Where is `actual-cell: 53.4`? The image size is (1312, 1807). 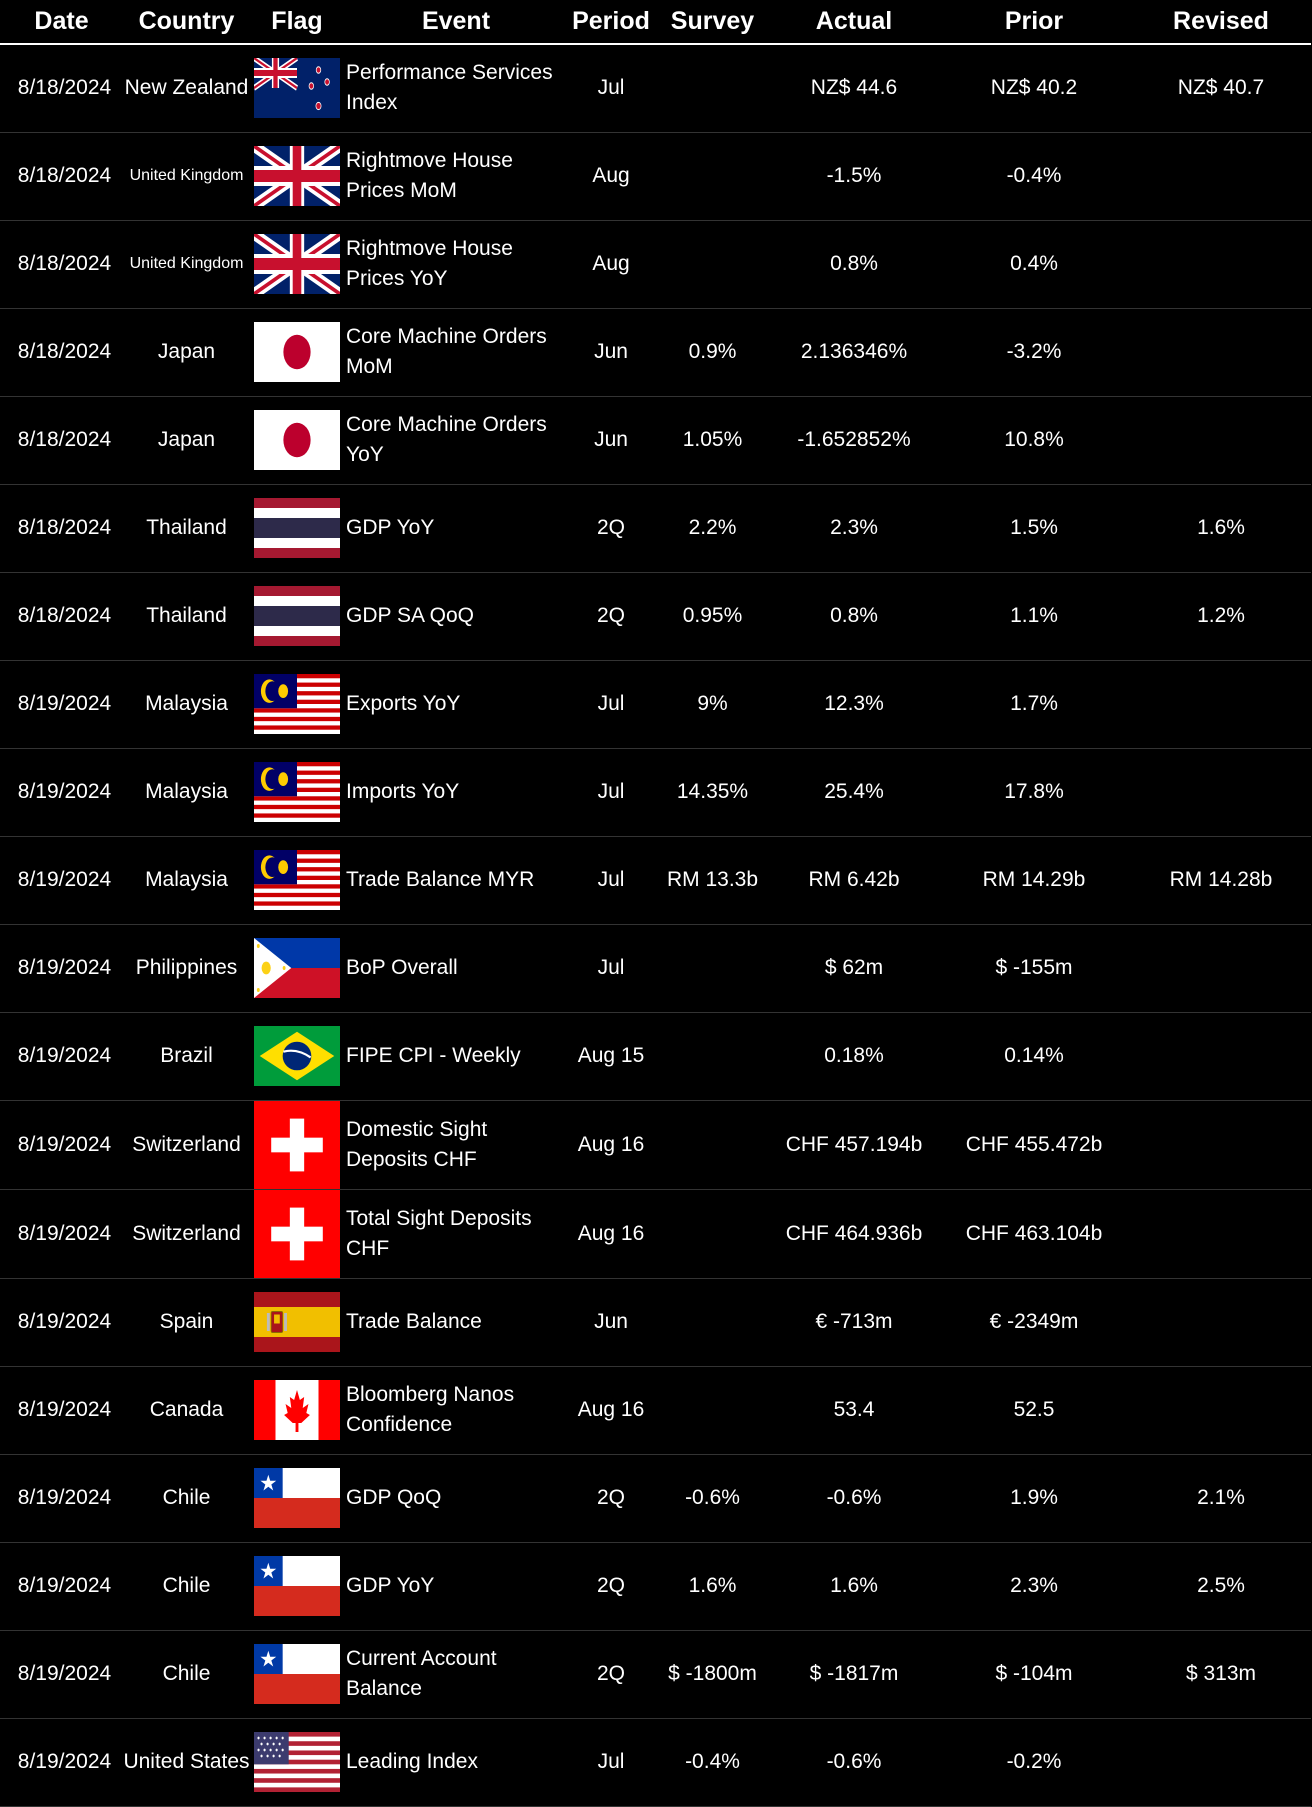 actual-cell: 53.4 is located at coordinates (854, 1409).